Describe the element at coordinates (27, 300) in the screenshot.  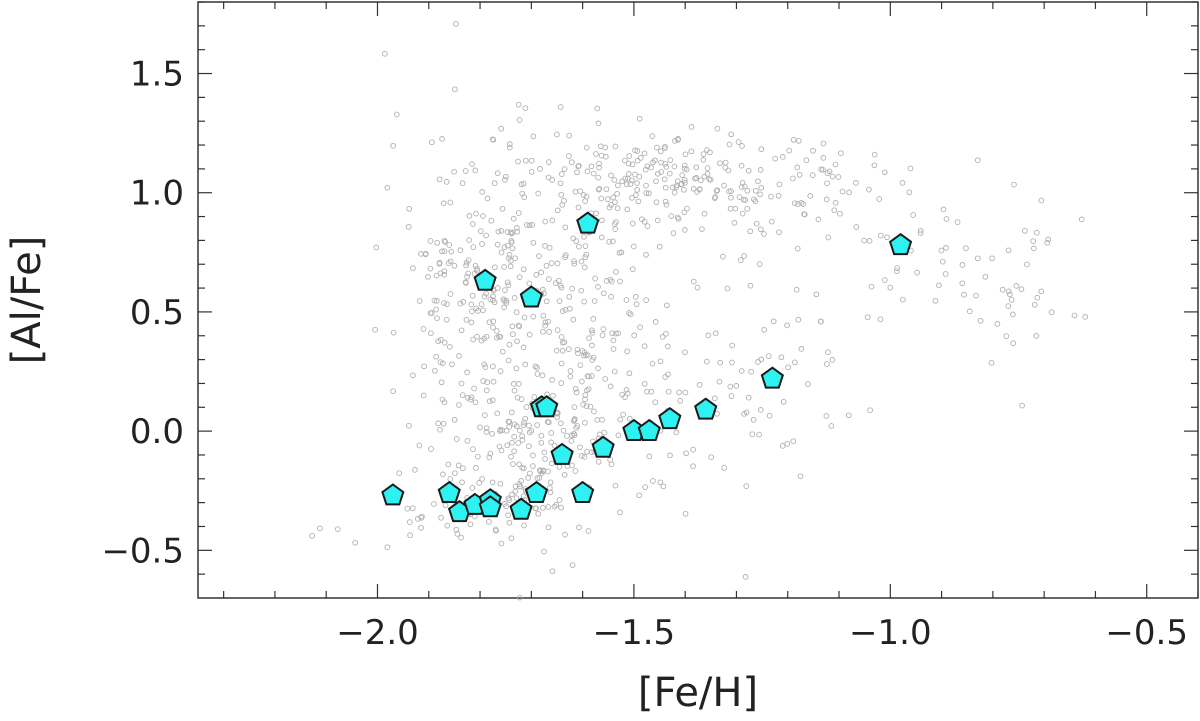
I see `y-axis-title: [Al/Fe]` at that location.